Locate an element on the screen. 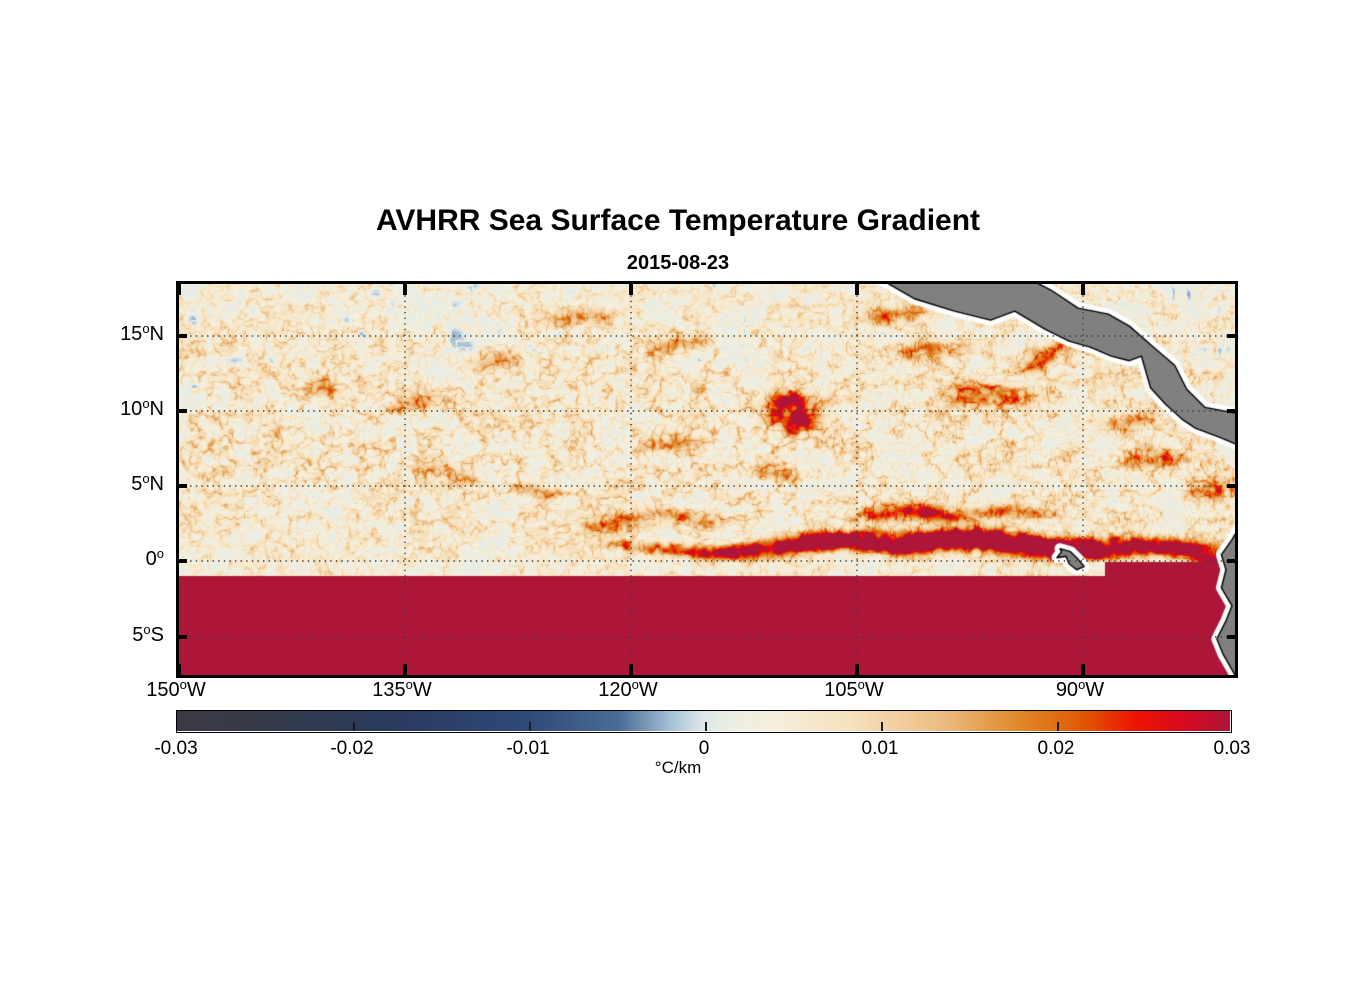 The height and width of the screenshot is (1000, 1356). colorbar-tick-label-4: 0.01 is located at coordinates (880, 748).